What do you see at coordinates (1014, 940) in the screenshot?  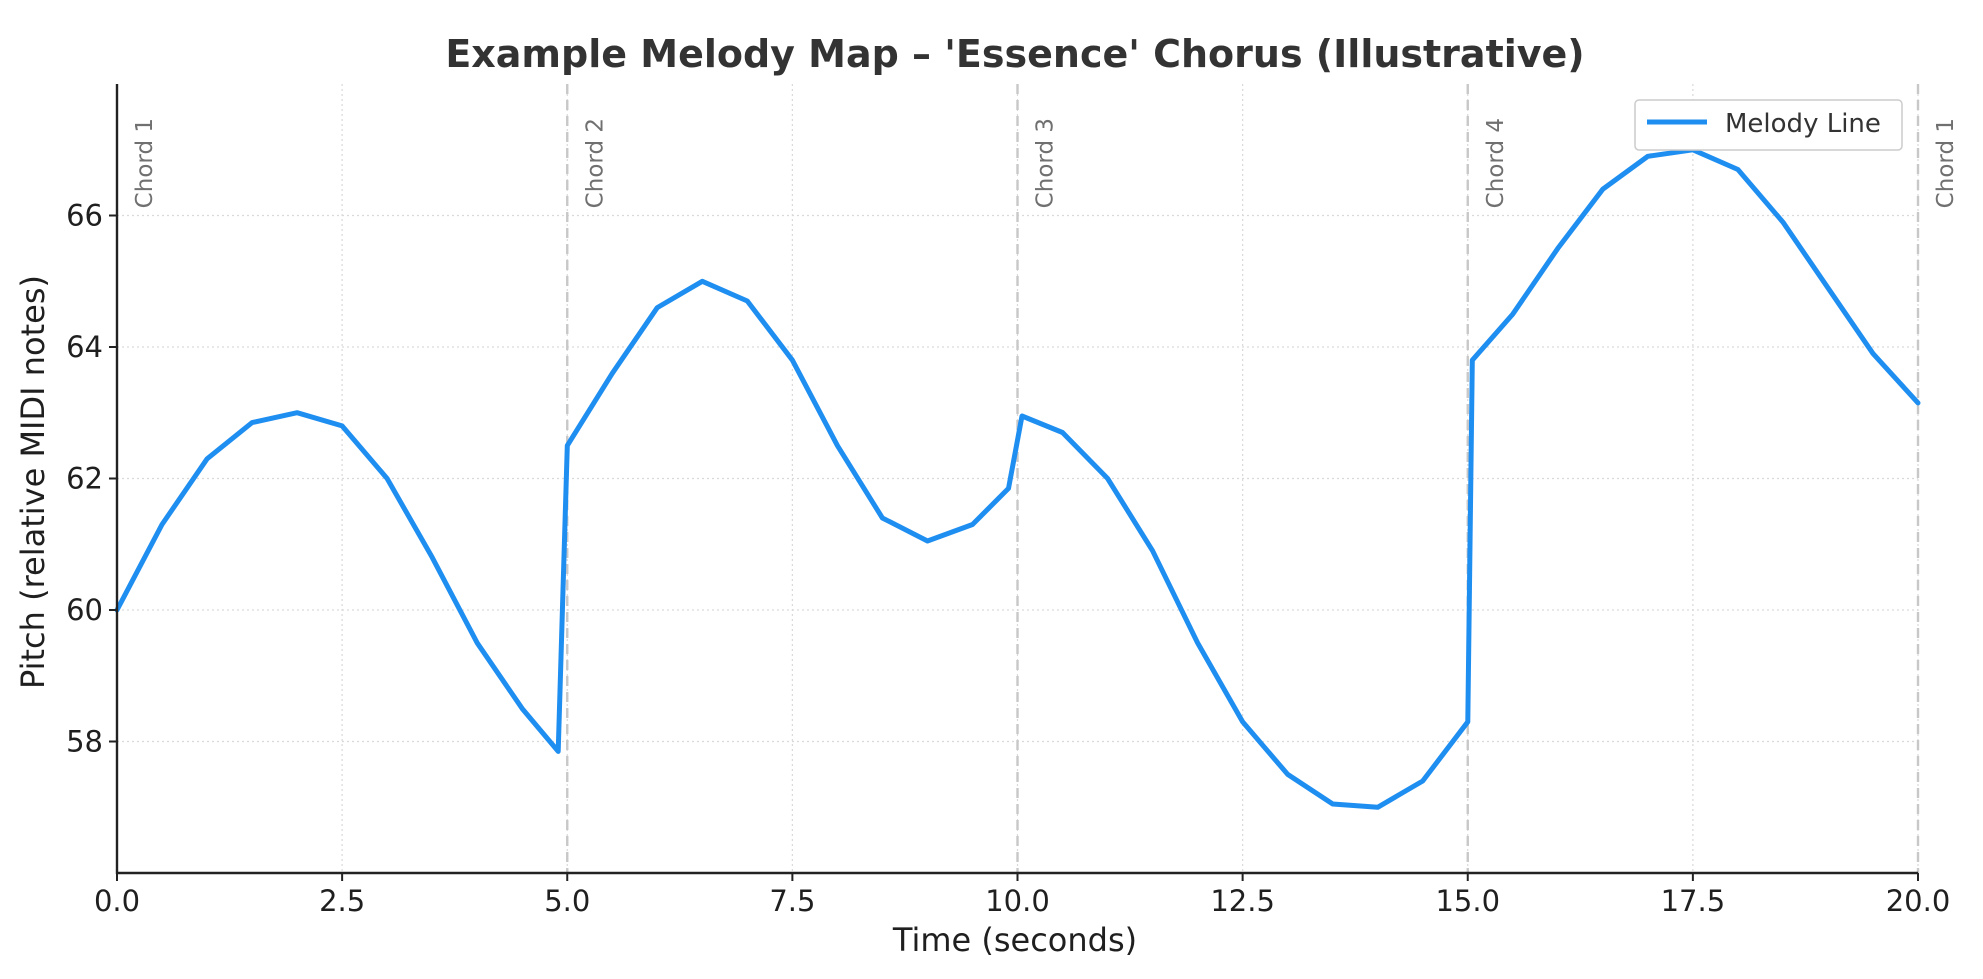 I see `x-axis-label: Time (seconds)` at bounding box center [1014, 940].